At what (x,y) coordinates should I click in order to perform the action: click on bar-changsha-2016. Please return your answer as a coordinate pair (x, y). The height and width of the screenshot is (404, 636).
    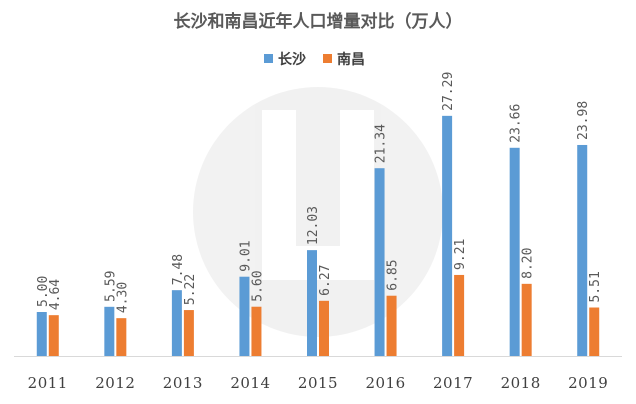
    Looking at the image, I should click on (379, 262).